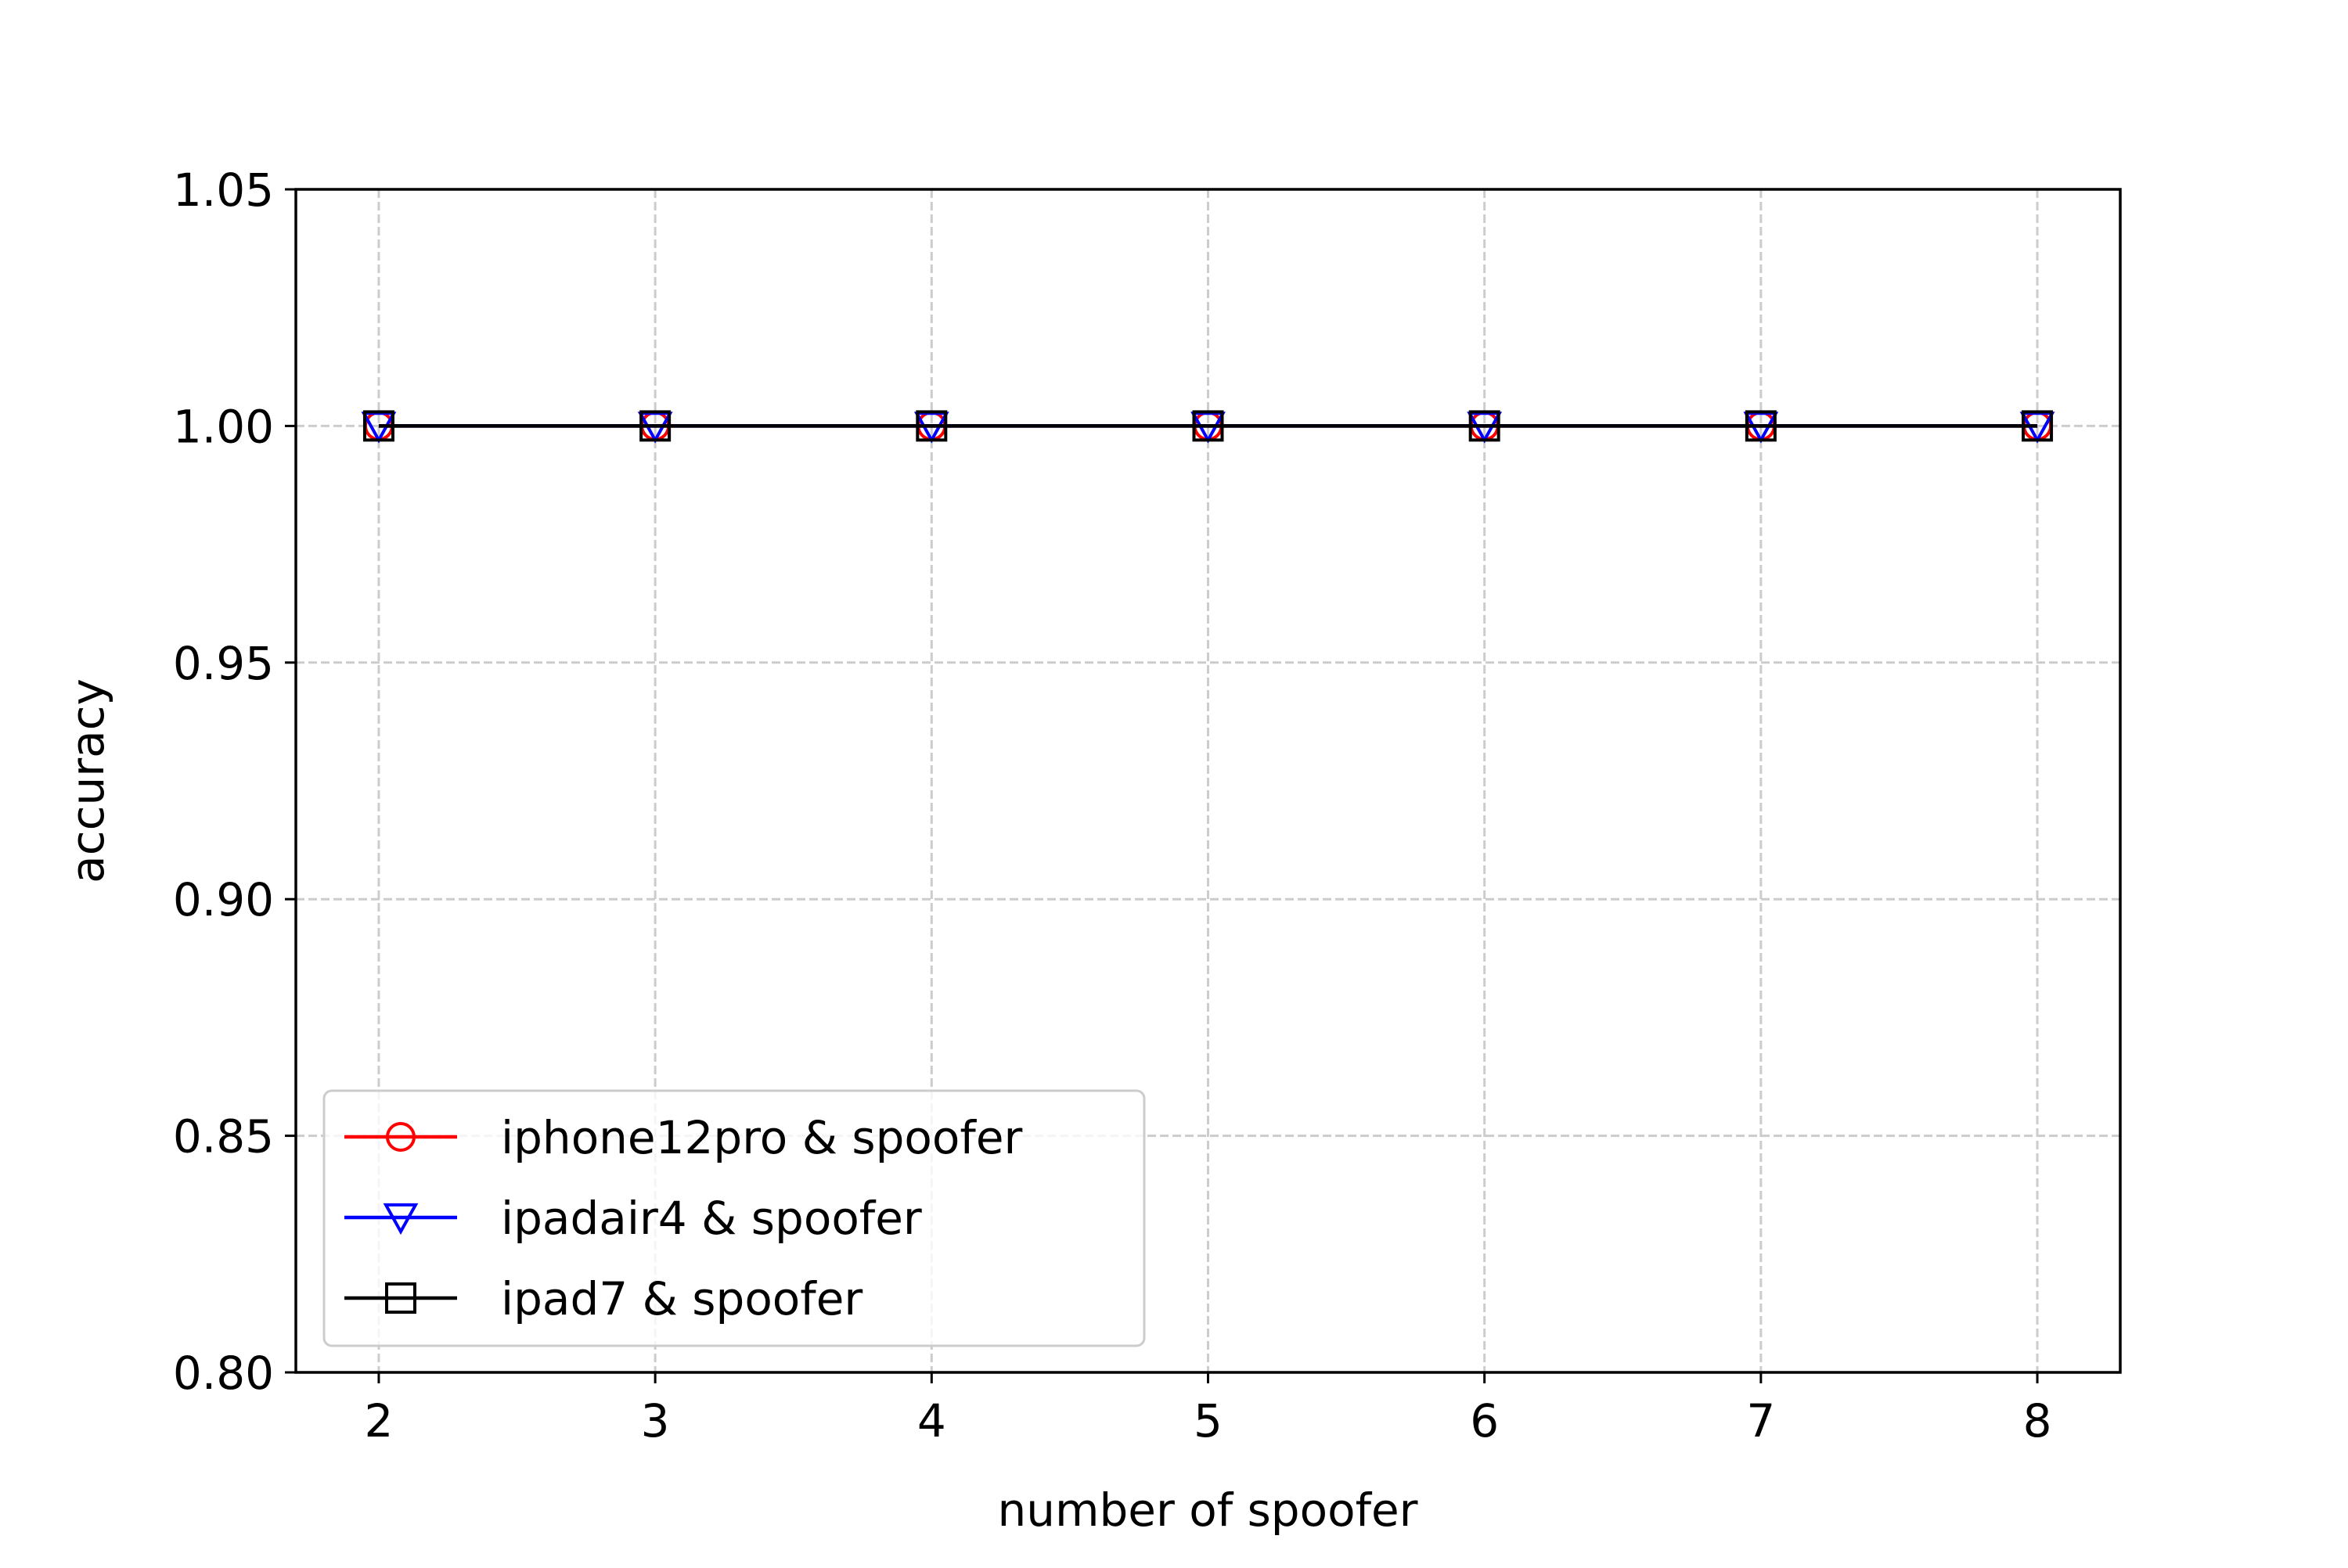  Describe the element at coordinates (87, 781) in the screenshot. I see `y-axis-label: accuracy` at that location.